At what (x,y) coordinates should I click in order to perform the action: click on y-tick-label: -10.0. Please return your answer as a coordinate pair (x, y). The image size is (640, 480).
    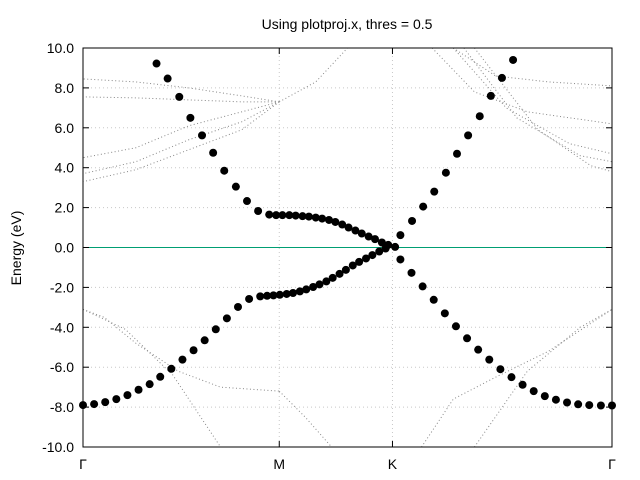
    Looking at the image, I should click on (58, 447).